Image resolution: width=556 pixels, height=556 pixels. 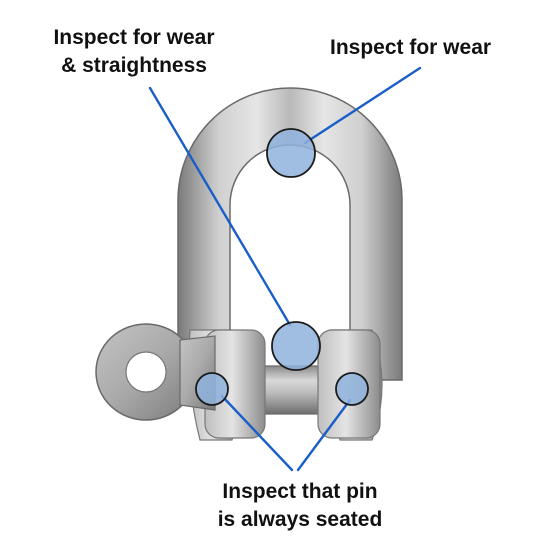 What do you see at coordinates (291, 153) in the screenshot?
I see `marker-bow-top` at bounding box center [291, 153].